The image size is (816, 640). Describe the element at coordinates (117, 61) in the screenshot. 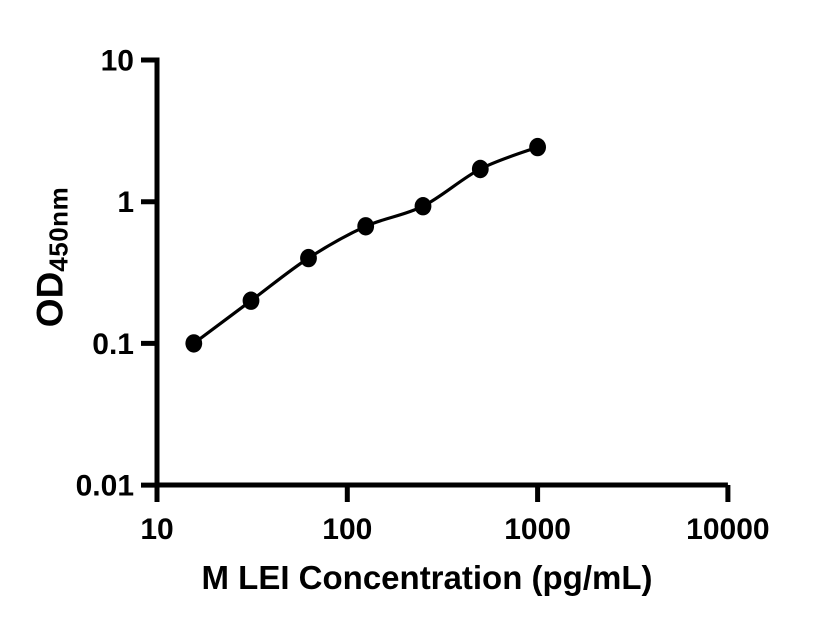

I see `y-tick-label: 10` at that location.